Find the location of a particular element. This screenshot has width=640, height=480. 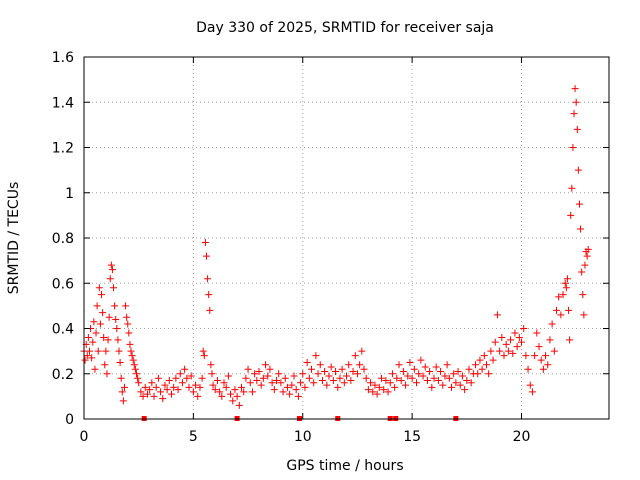

y-tick-label: 0.6 is located at coordinates (63, 284).